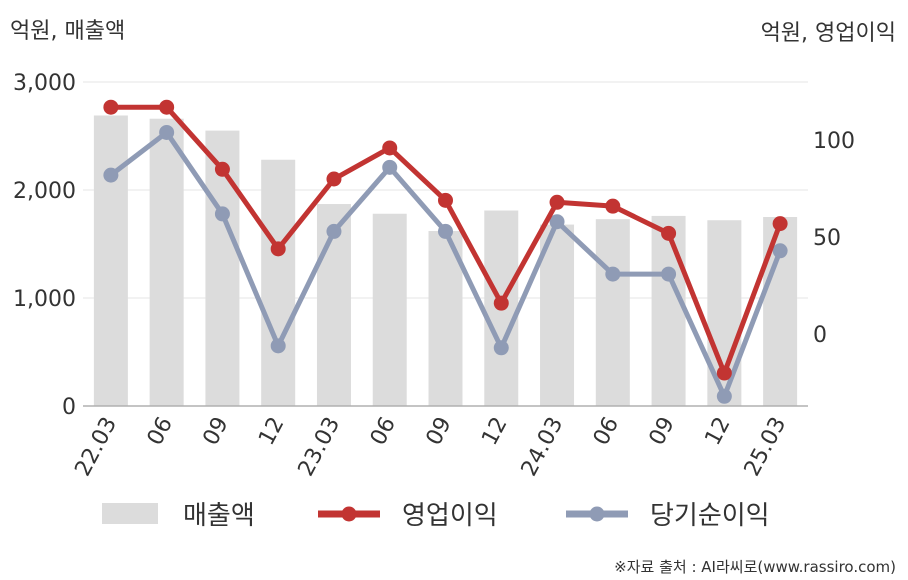  Describe the element at coordinates (219, 516) in the screenshot. I see `legend-label-revenue: 매출액` at that location.